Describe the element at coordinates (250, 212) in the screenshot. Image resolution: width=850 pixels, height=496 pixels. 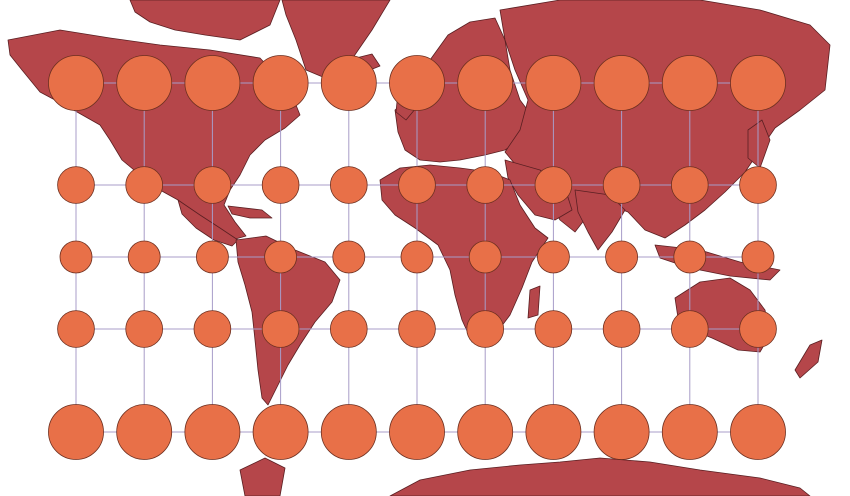
I see `landmass-caribbean` at that location.